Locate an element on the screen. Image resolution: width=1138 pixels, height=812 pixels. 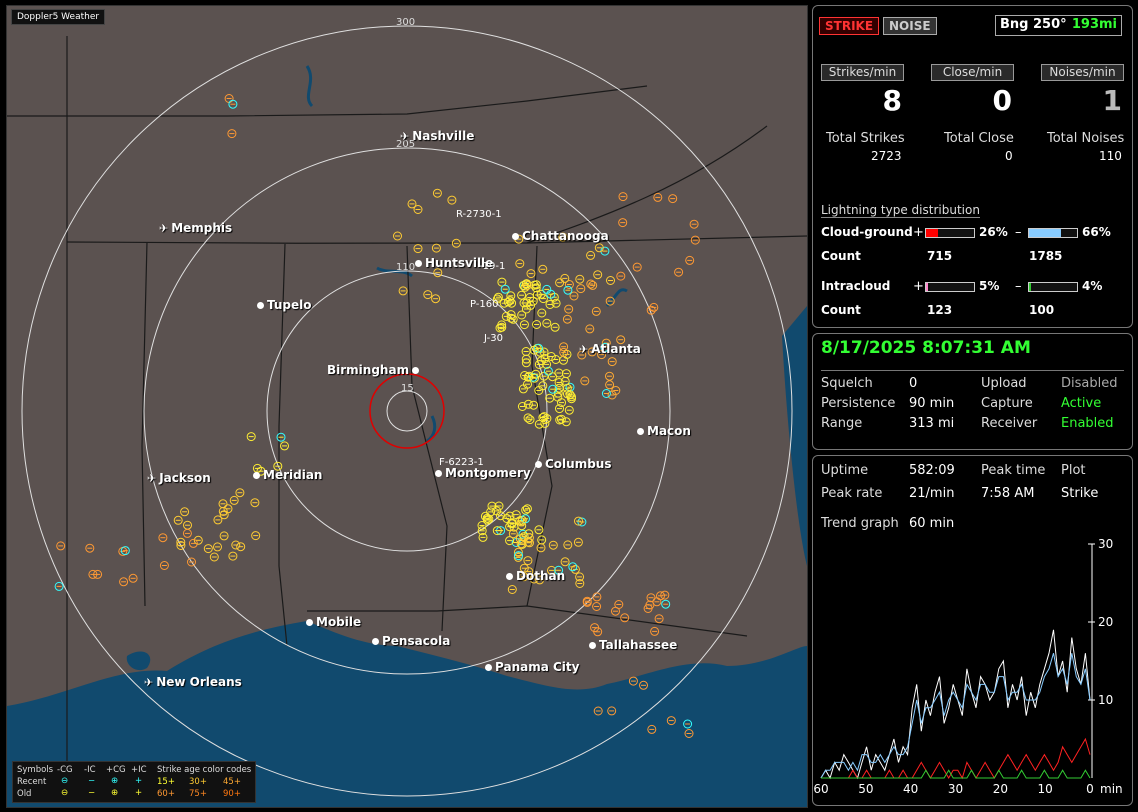
total-strikes-value: 2723 is located at coordinates (886, 156).